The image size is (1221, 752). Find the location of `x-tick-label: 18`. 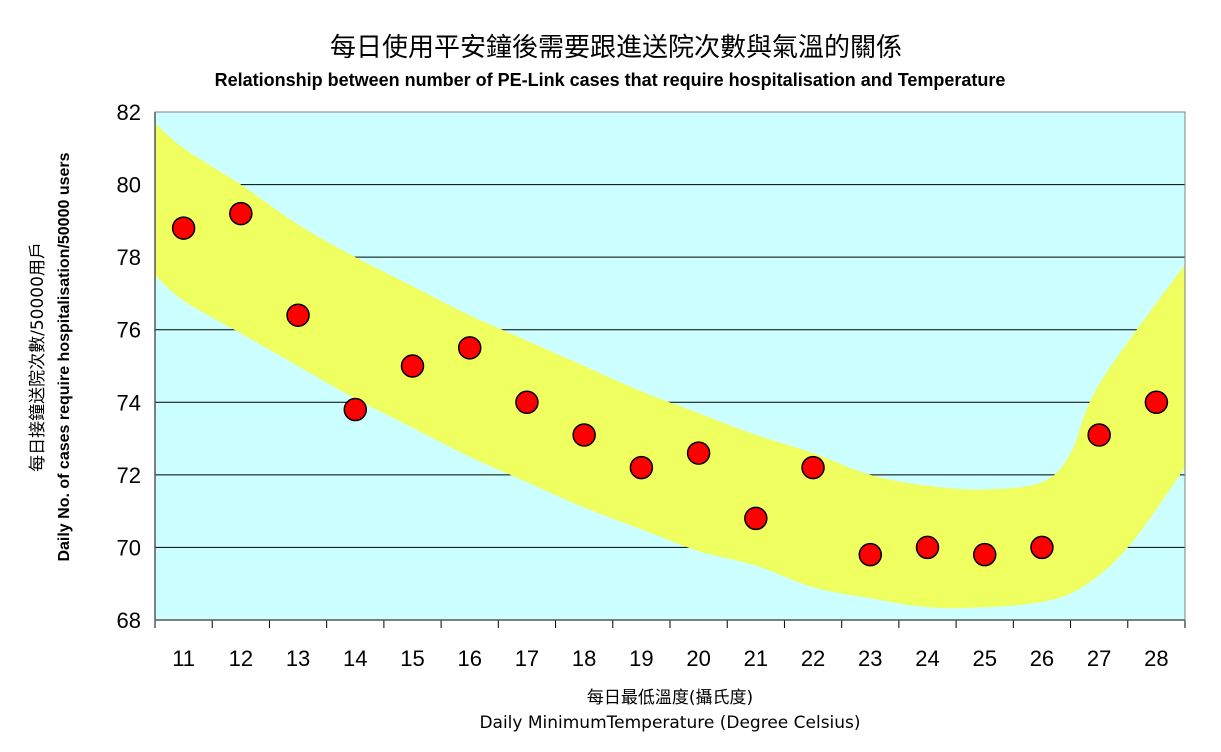

x-tick-label: 18 is located at coordinates (584, 658).